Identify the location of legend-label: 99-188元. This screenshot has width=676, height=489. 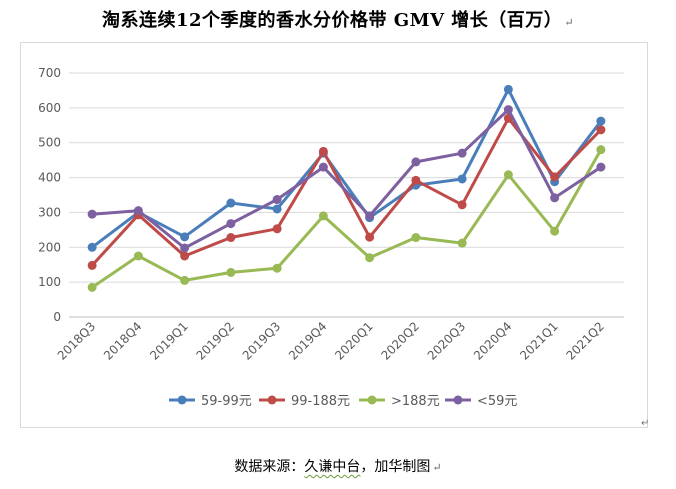
(320, 401).